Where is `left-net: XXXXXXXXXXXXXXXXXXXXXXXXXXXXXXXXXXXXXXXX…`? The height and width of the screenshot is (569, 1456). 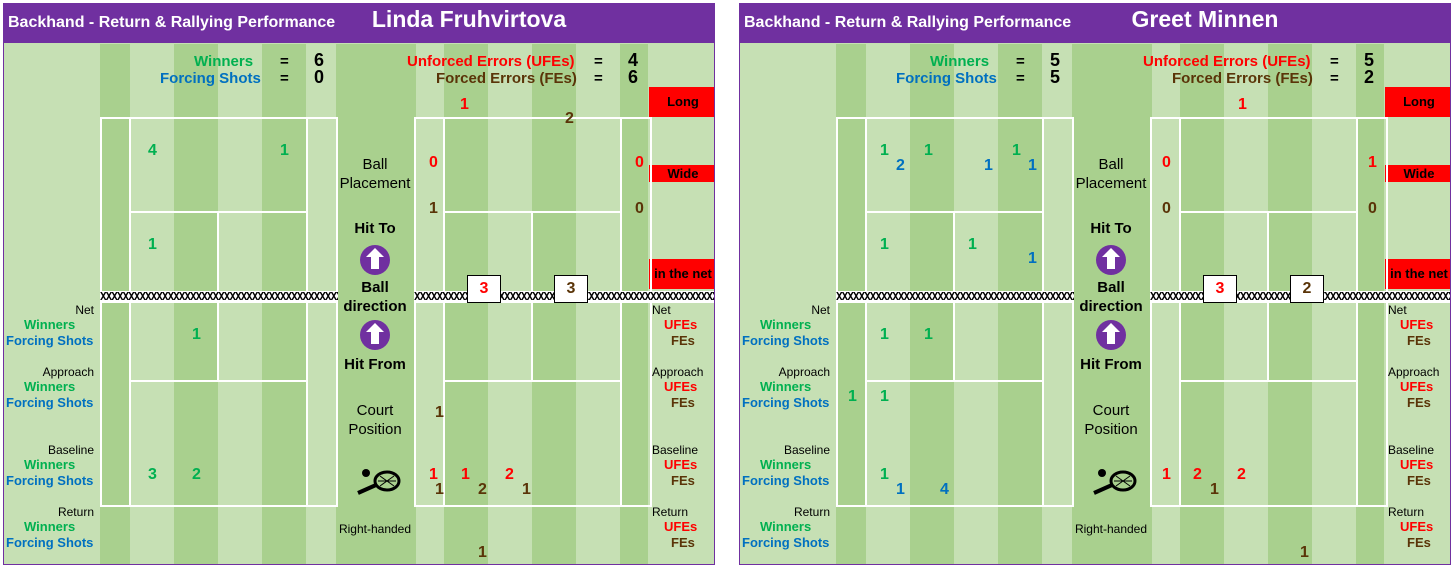
left-net: XXXXXXXXXXXXXXXXXXXXXXXXXXXXXXXXXXXXXXXX… is located at coordinates (955, 297).